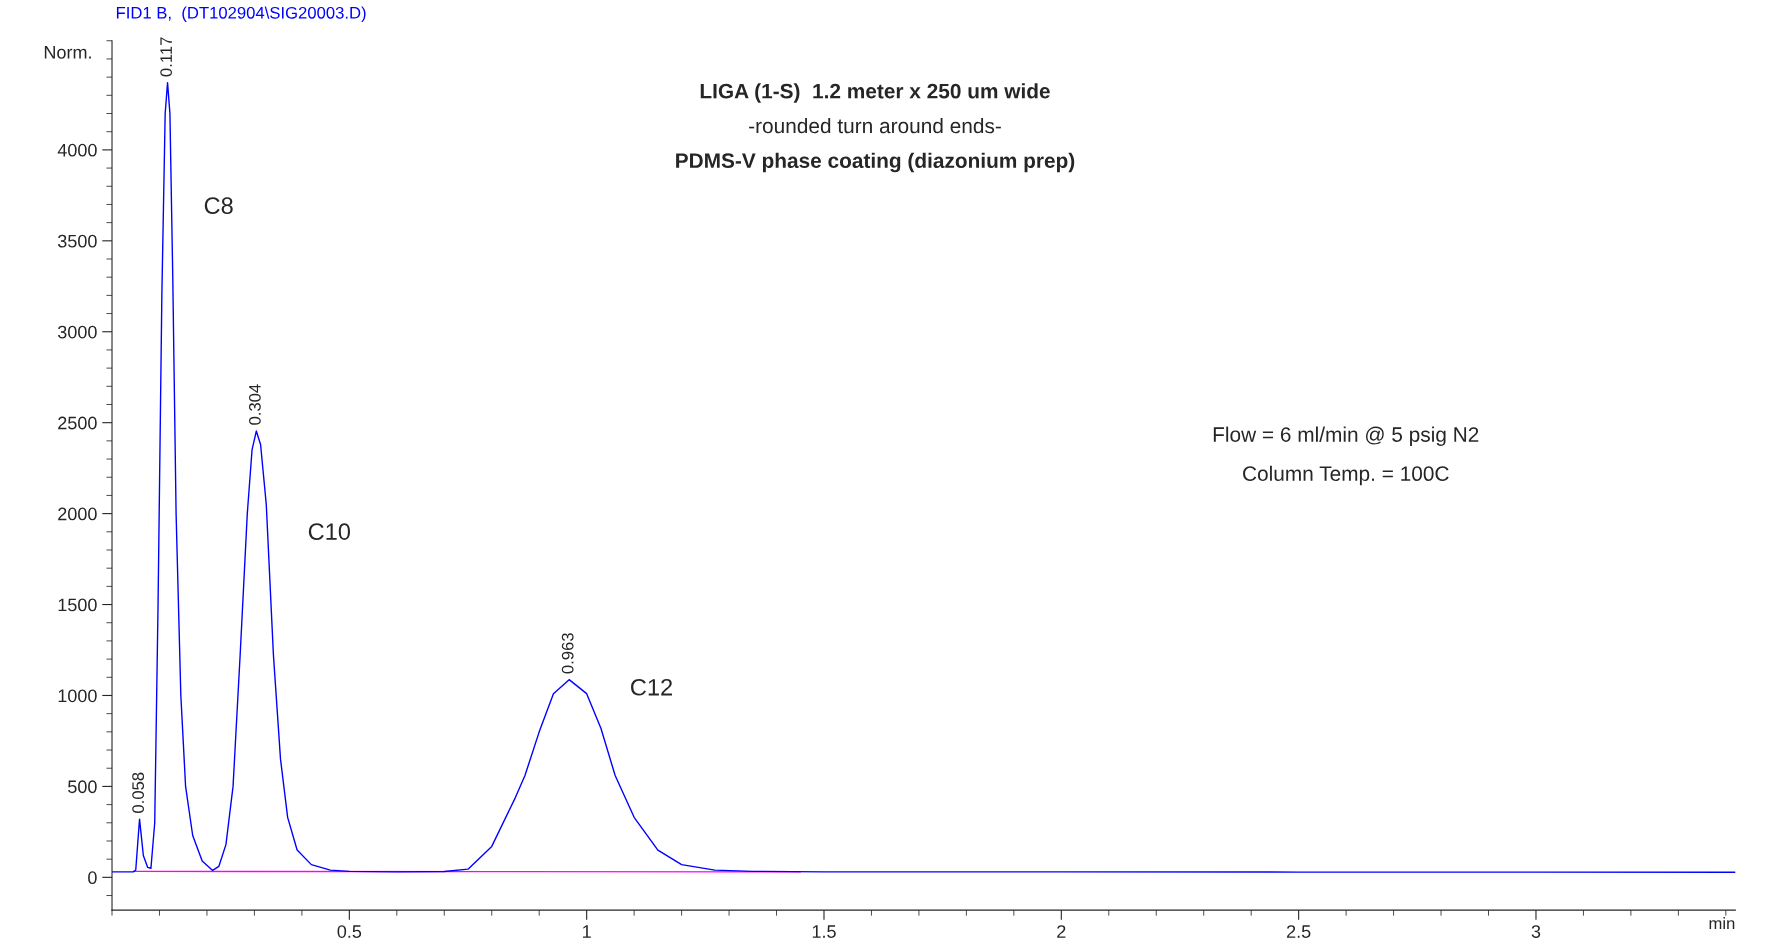 Image resolution: width=1778 pixels, height=948 pixels. Describe the element at coordinates (241, 14) in the screenshot. I see `chart-title: FID1 B, (DT102904\SIG20003.D)` at that location.